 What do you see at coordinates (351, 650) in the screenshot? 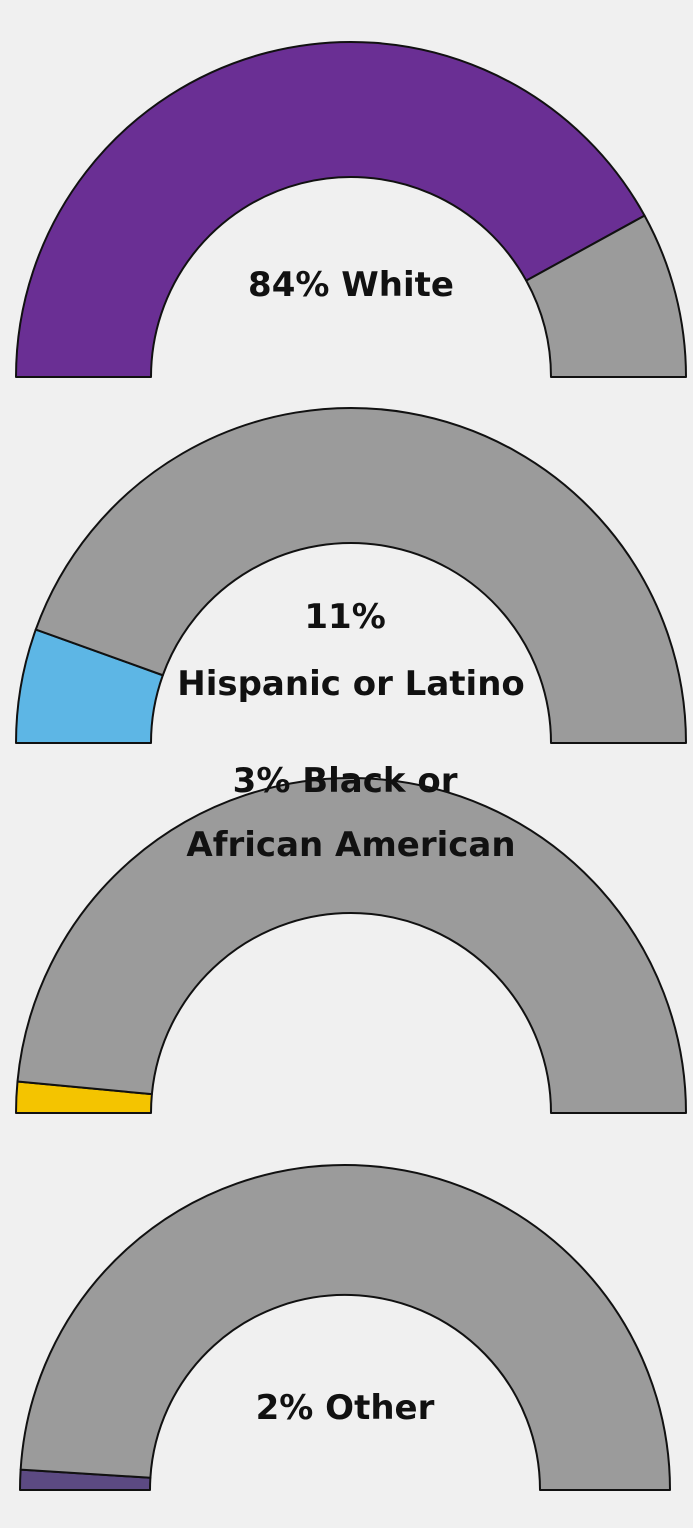
I see `gauge-hispanic-label: 11% Hispanic or Latino` at bounding box center [351, 650].